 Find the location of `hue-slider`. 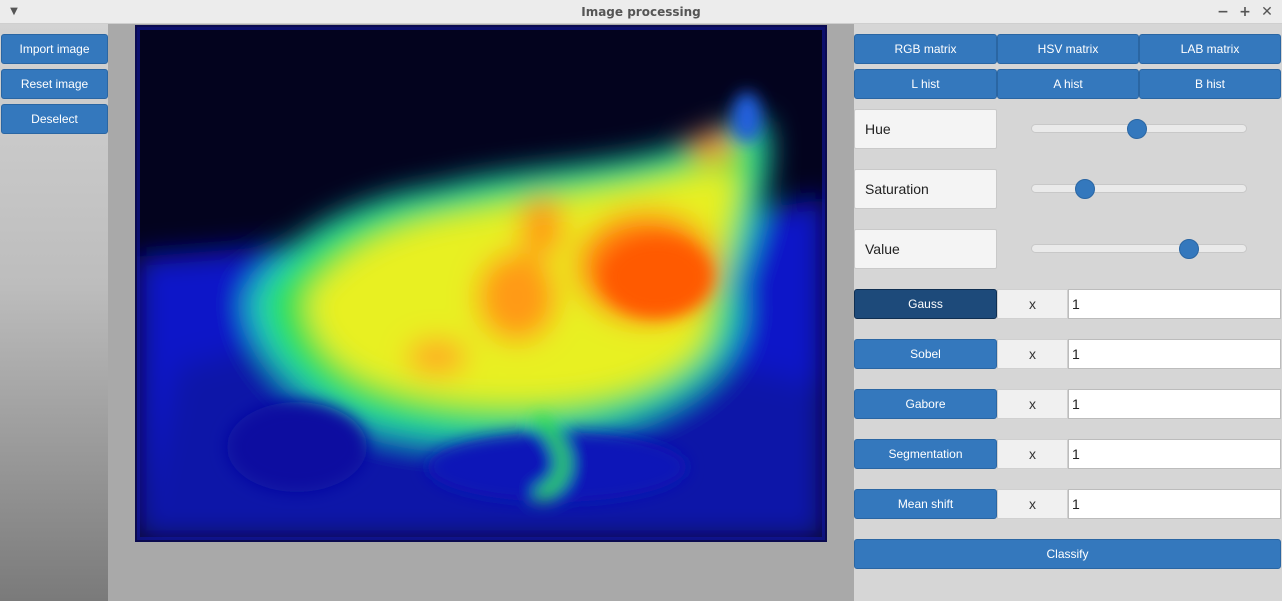

hue-slider is located at coordinates (1139, 129).